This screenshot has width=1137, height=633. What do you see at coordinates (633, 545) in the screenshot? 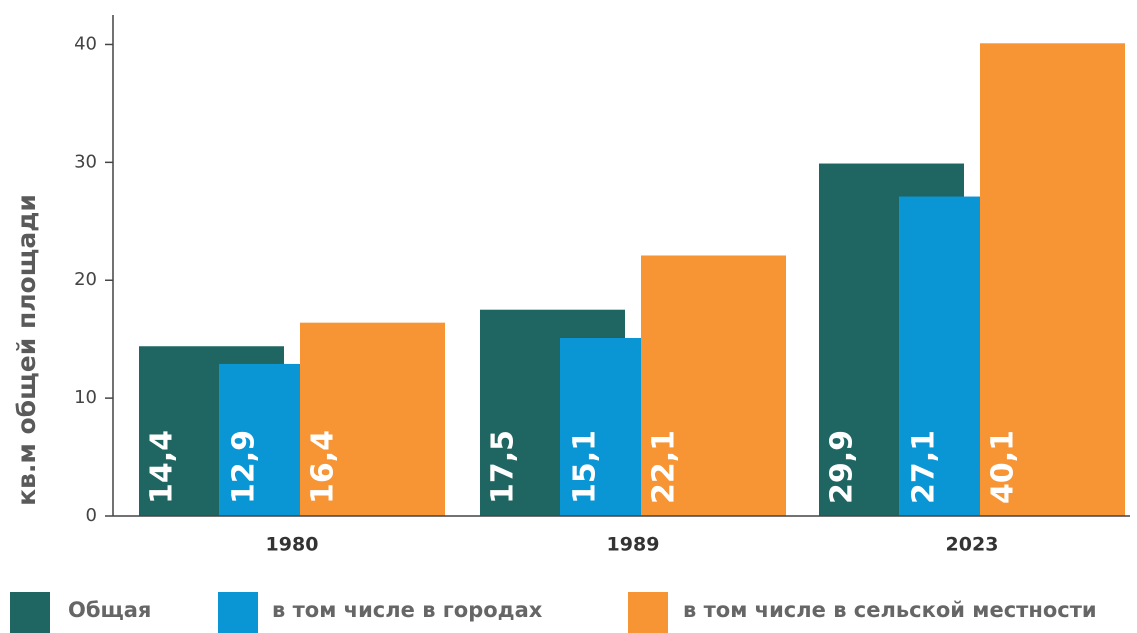
I see `x-tick-label: 1989` at bounding box center [633, 545].